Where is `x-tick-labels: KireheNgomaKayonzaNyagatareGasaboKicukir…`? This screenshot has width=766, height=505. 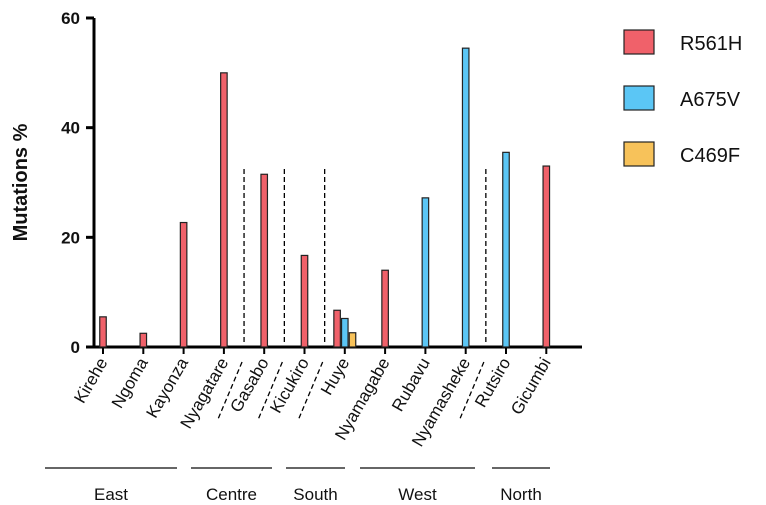
x-tick-labels: KireheNgomaKayonzaNyagatareGasaboKicukir… is located at coordinates (312, 402).